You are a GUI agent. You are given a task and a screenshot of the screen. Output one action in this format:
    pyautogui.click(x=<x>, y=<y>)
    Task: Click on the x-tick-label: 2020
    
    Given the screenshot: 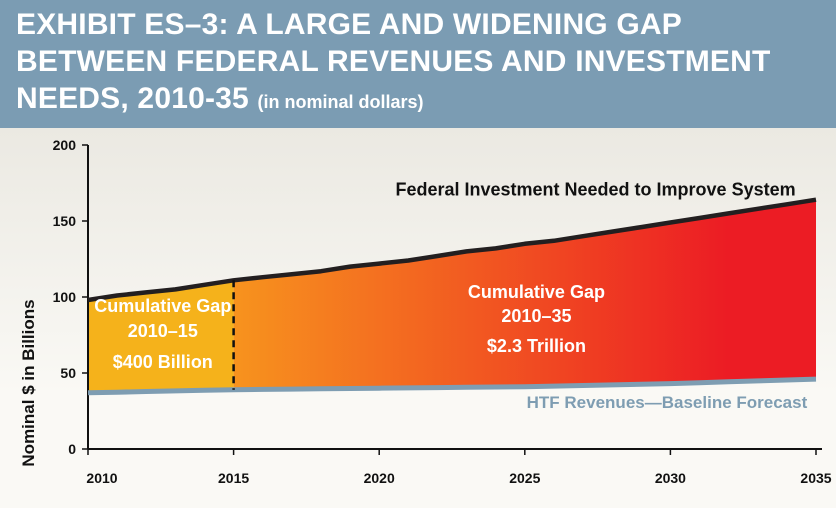 What is the action you would take?
    pyautogui.click(x=379, y=478)
    